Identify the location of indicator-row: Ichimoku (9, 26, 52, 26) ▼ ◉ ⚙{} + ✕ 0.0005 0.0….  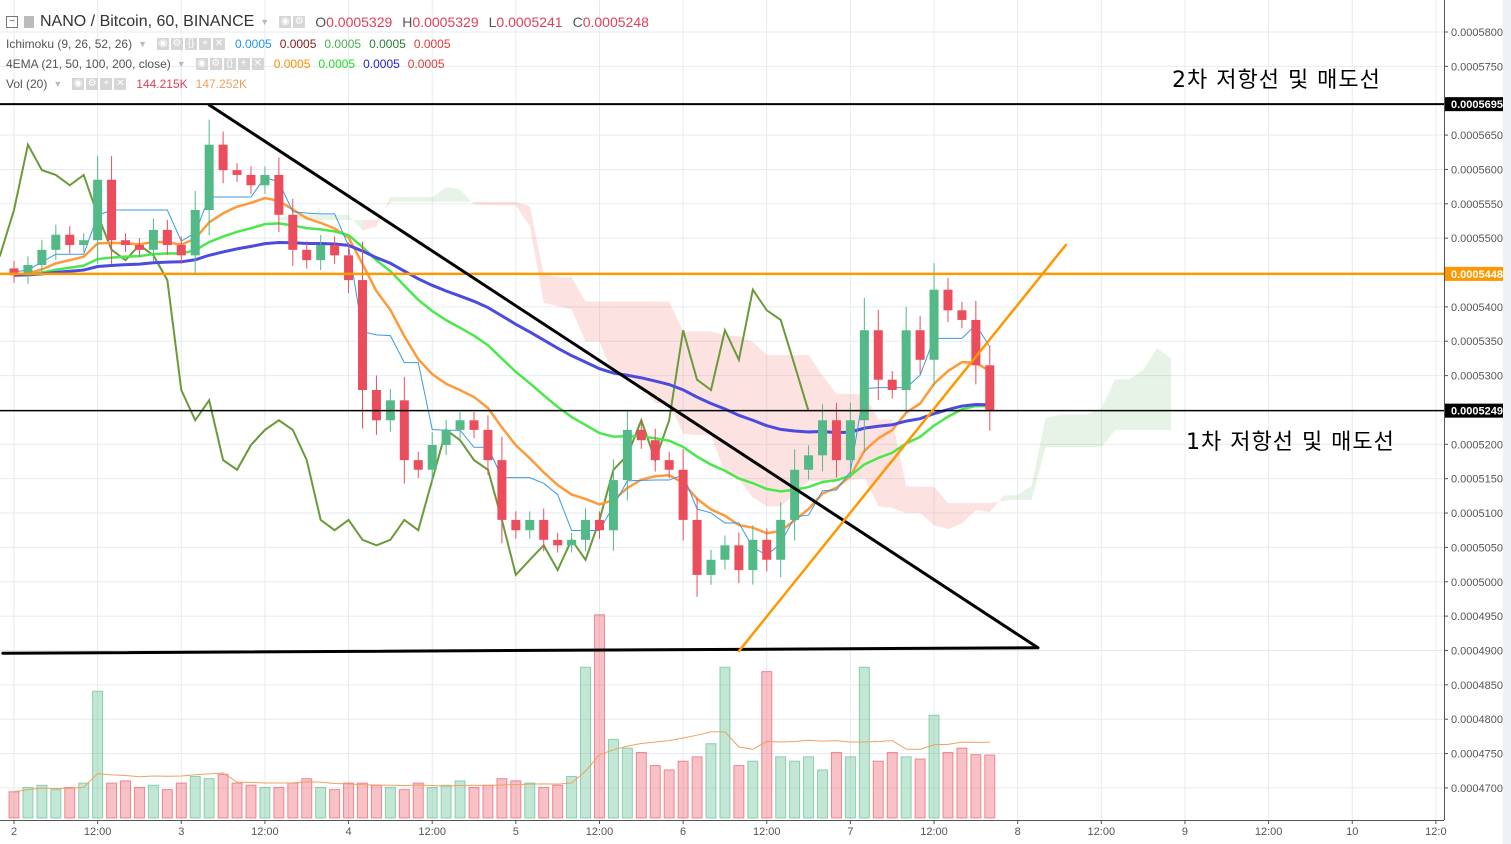
(332, 44).